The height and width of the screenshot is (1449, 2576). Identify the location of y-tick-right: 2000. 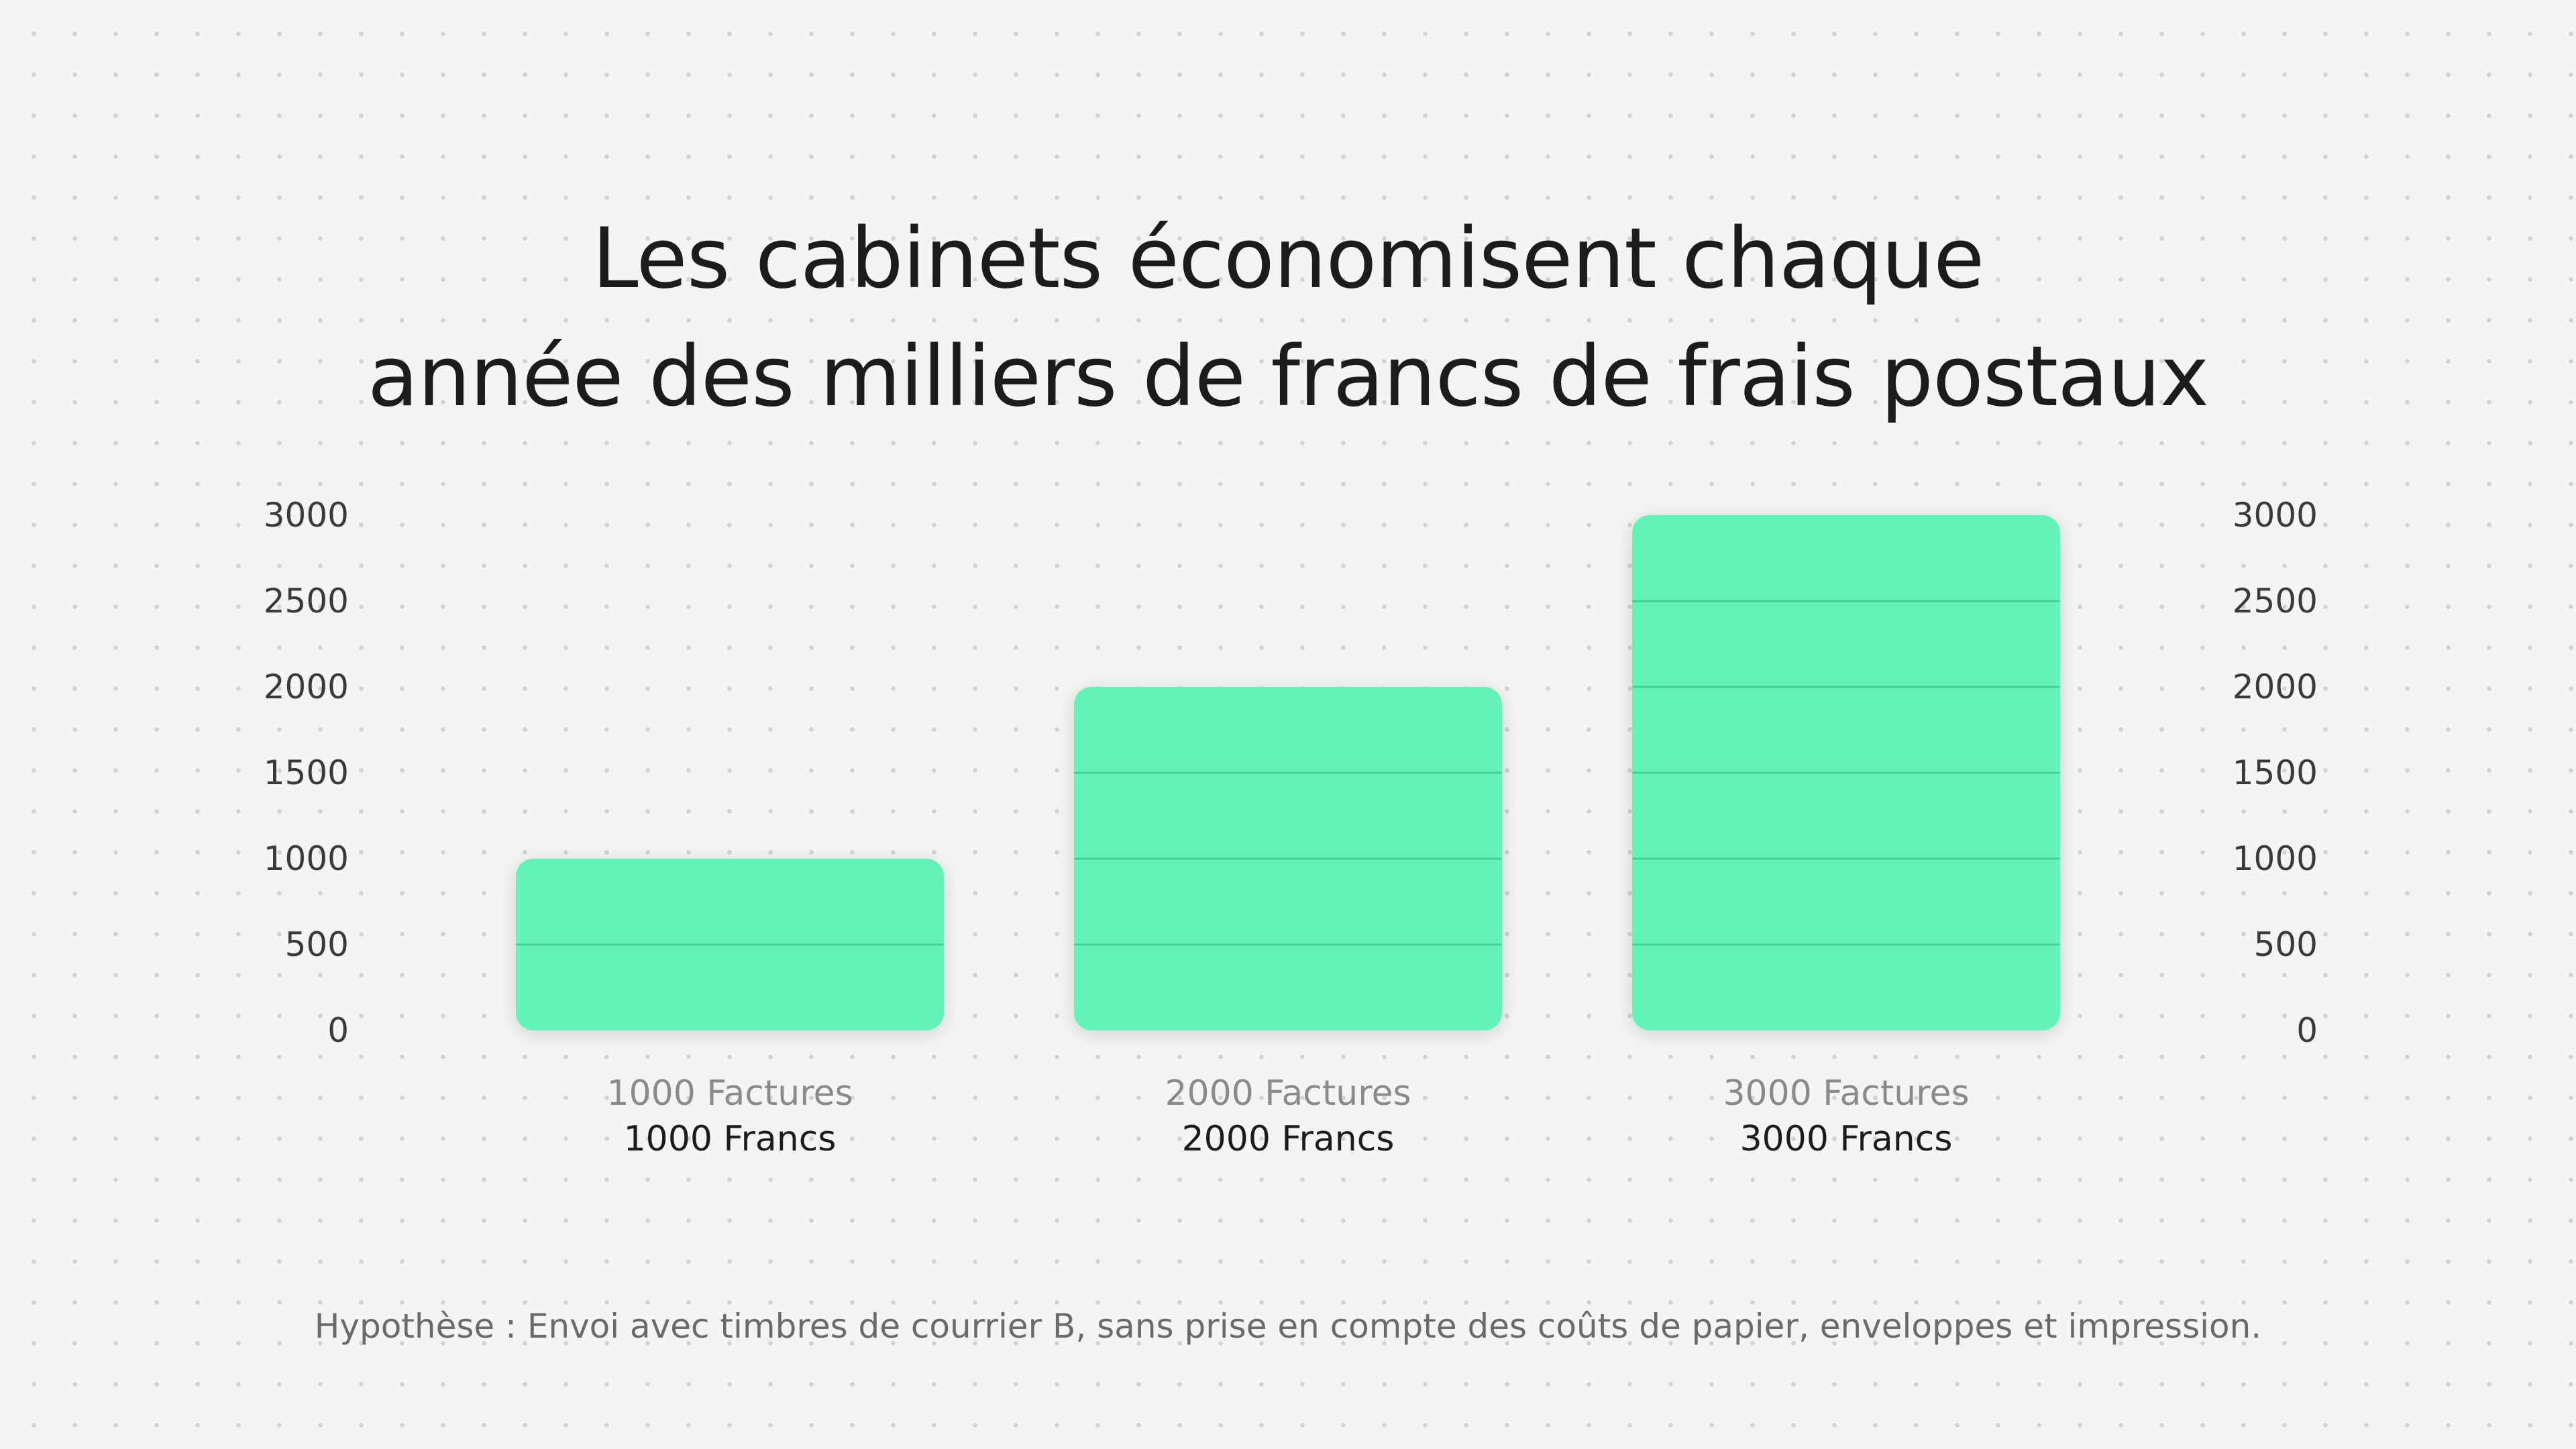
(2275, 686).